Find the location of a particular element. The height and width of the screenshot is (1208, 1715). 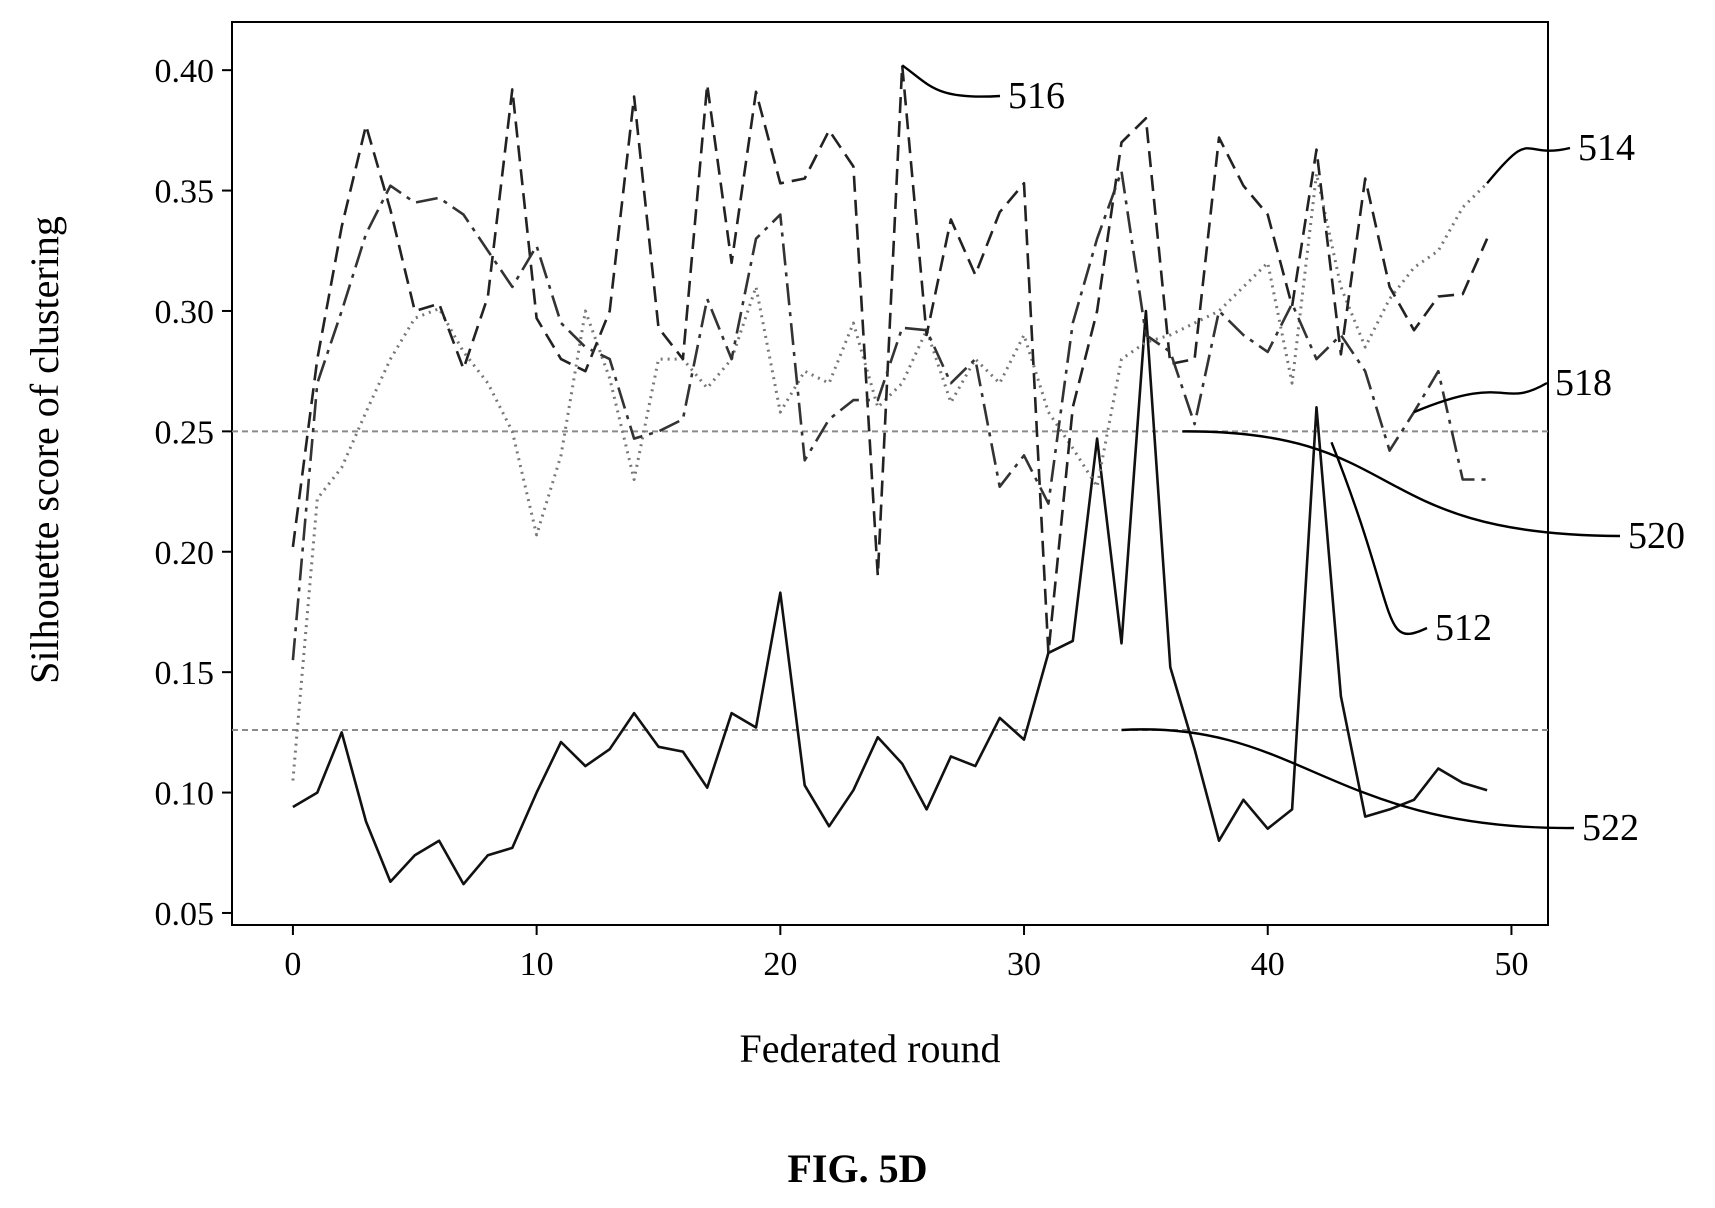

y-tick-label: 0.25 is located at coordinates (185, 432).